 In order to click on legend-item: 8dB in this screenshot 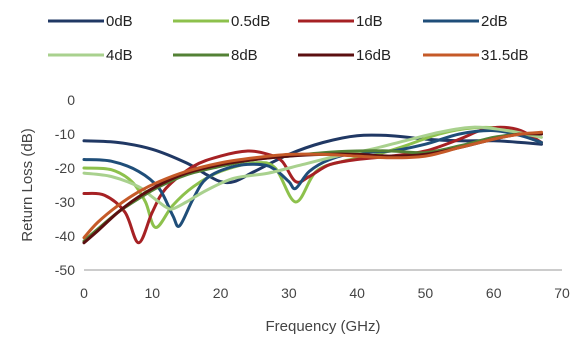, I will do `click(215, 55)`.